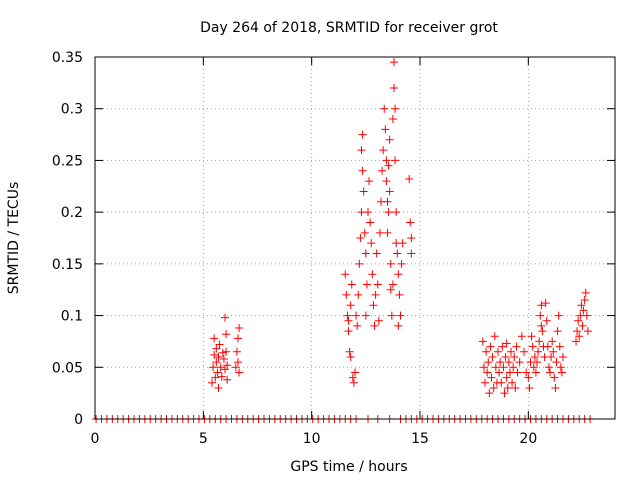 Image resolution: width=640 pixels, height=480 pixels. I want to click on y-axis-label: SRMTID / TECUs, so click(14, 238).